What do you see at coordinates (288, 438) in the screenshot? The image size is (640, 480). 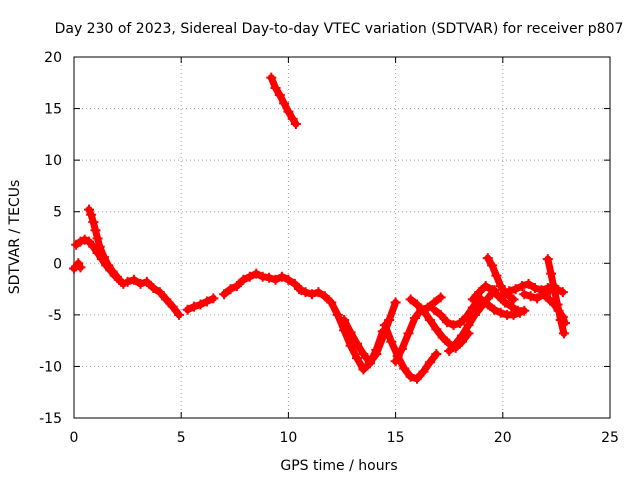 I see `x-tick-label: 10` at bounding box center [288, 438].